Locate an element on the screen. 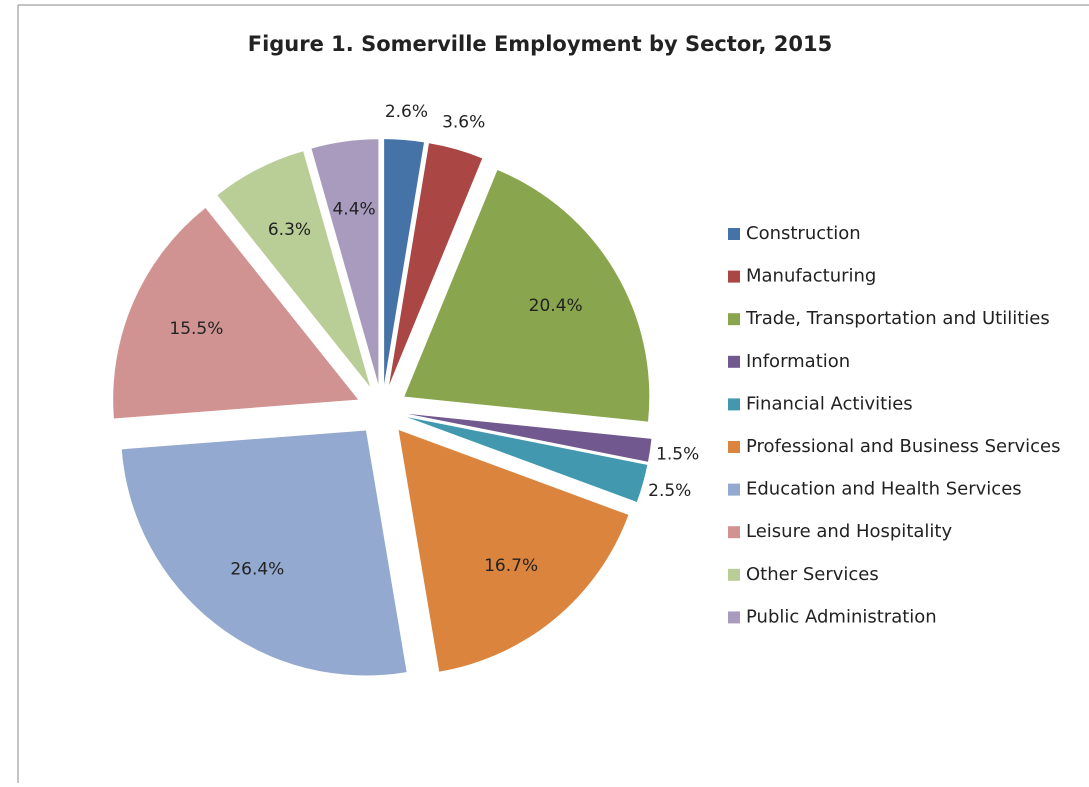 The height and width of the screenshot is (787, 1089). legend-label: Professional and Business Services is located at coordinates (903, 446).